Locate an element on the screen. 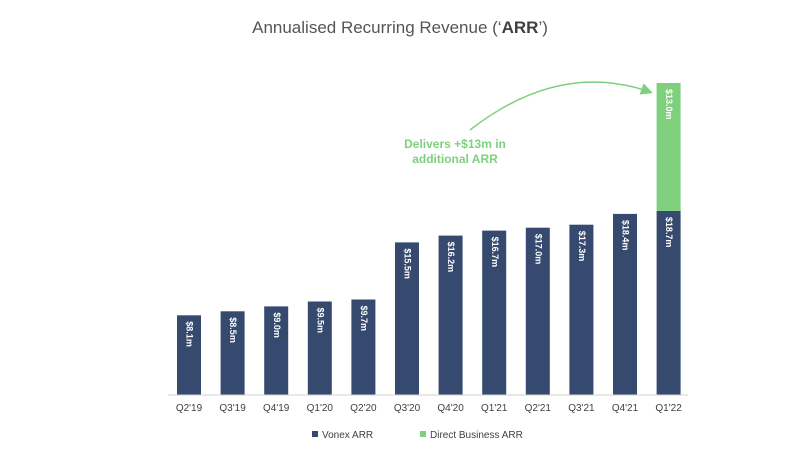 This screenshot has height=455, width=800. bar-data-label: $9.7m is located at coordinates (364, 319).